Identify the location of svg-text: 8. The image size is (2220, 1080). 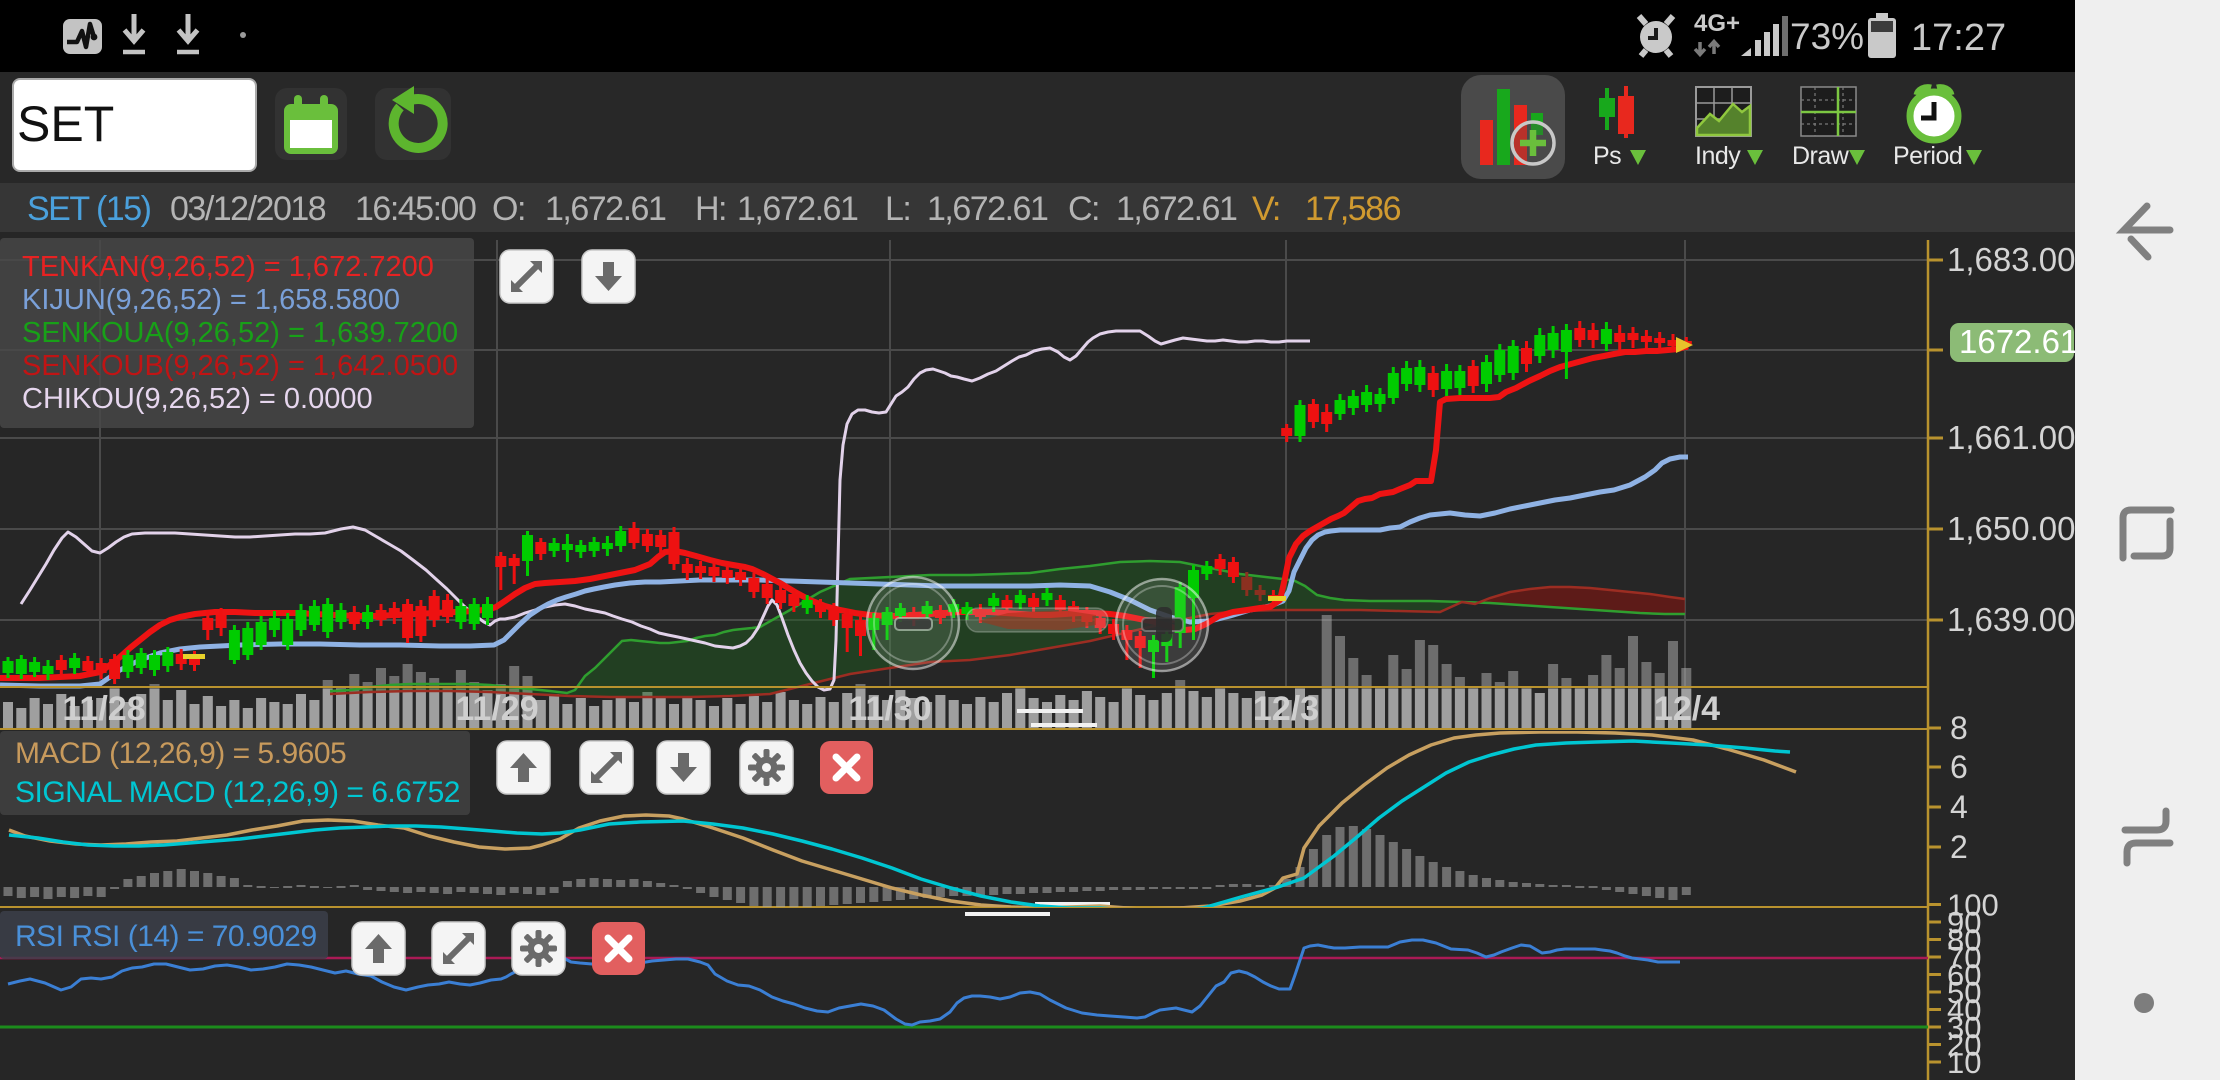
(1959, 728).